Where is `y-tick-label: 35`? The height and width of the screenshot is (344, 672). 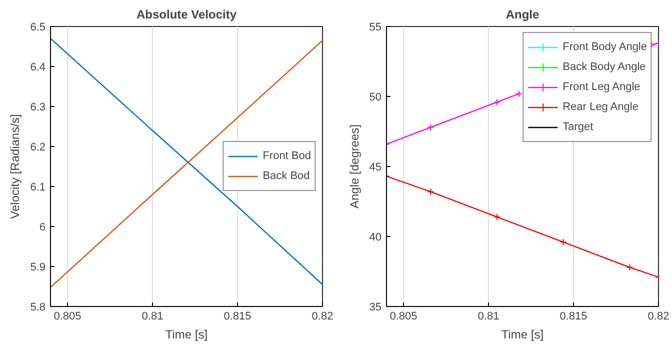
y-tick-label: 35 is located at coordinates (375, 308).